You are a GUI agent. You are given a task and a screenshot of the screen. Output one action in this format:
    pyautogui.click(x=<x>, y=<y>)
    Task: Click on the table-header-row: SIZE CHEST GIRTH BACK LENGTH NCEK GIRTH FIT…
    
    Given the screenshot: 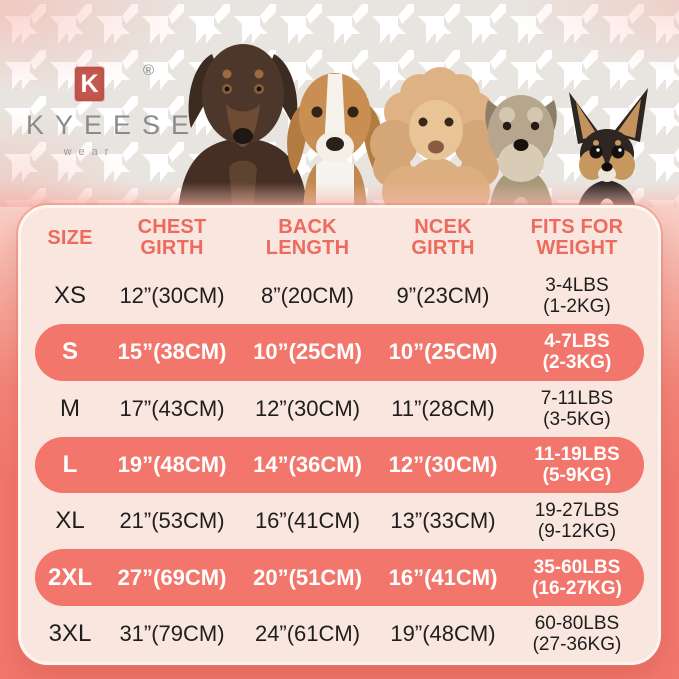 What is the action you would take?
    pyautogui.click(x=339, y=238)
    